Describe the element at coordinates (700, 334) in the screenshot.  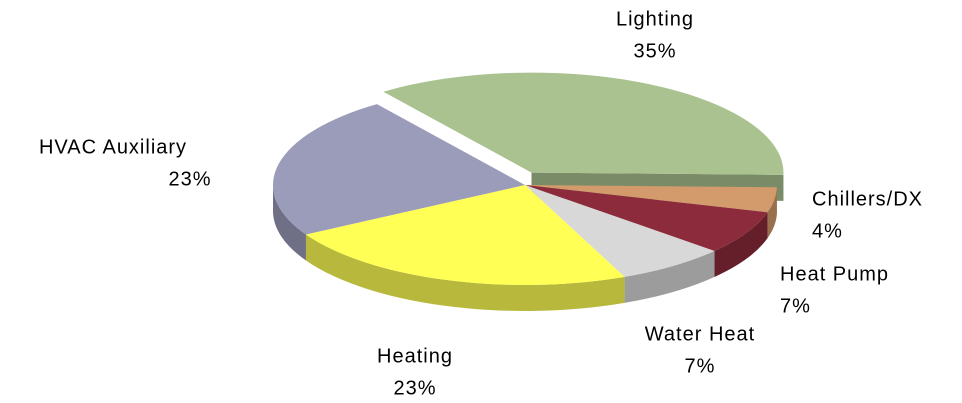
I see `slice-label: Water Heat` at that location.